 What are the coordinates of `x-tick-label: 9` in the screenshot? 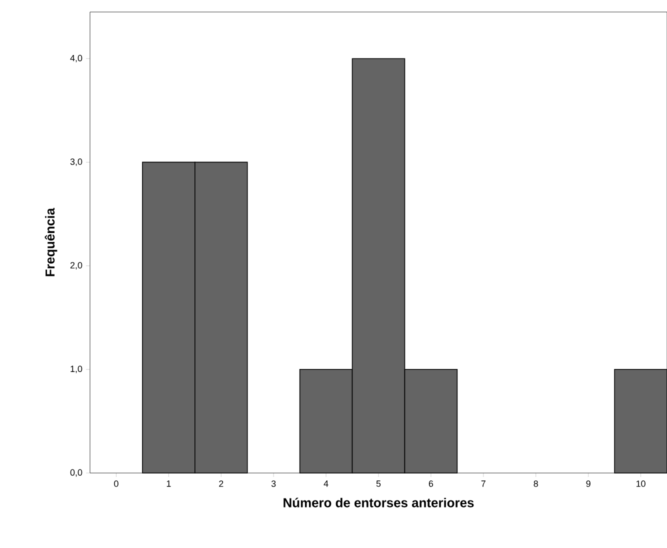 It's located at (588, 483).